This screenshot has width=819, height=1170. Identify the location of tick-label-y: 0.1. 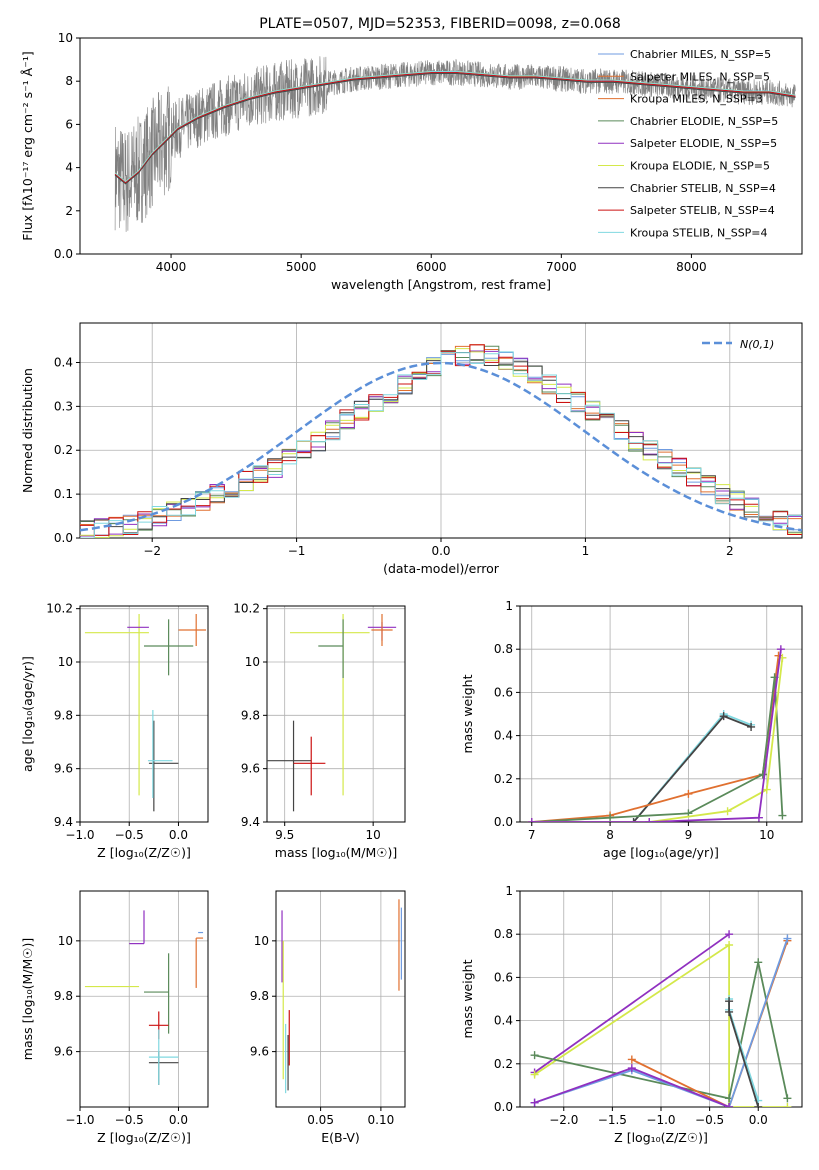
(63, 494).